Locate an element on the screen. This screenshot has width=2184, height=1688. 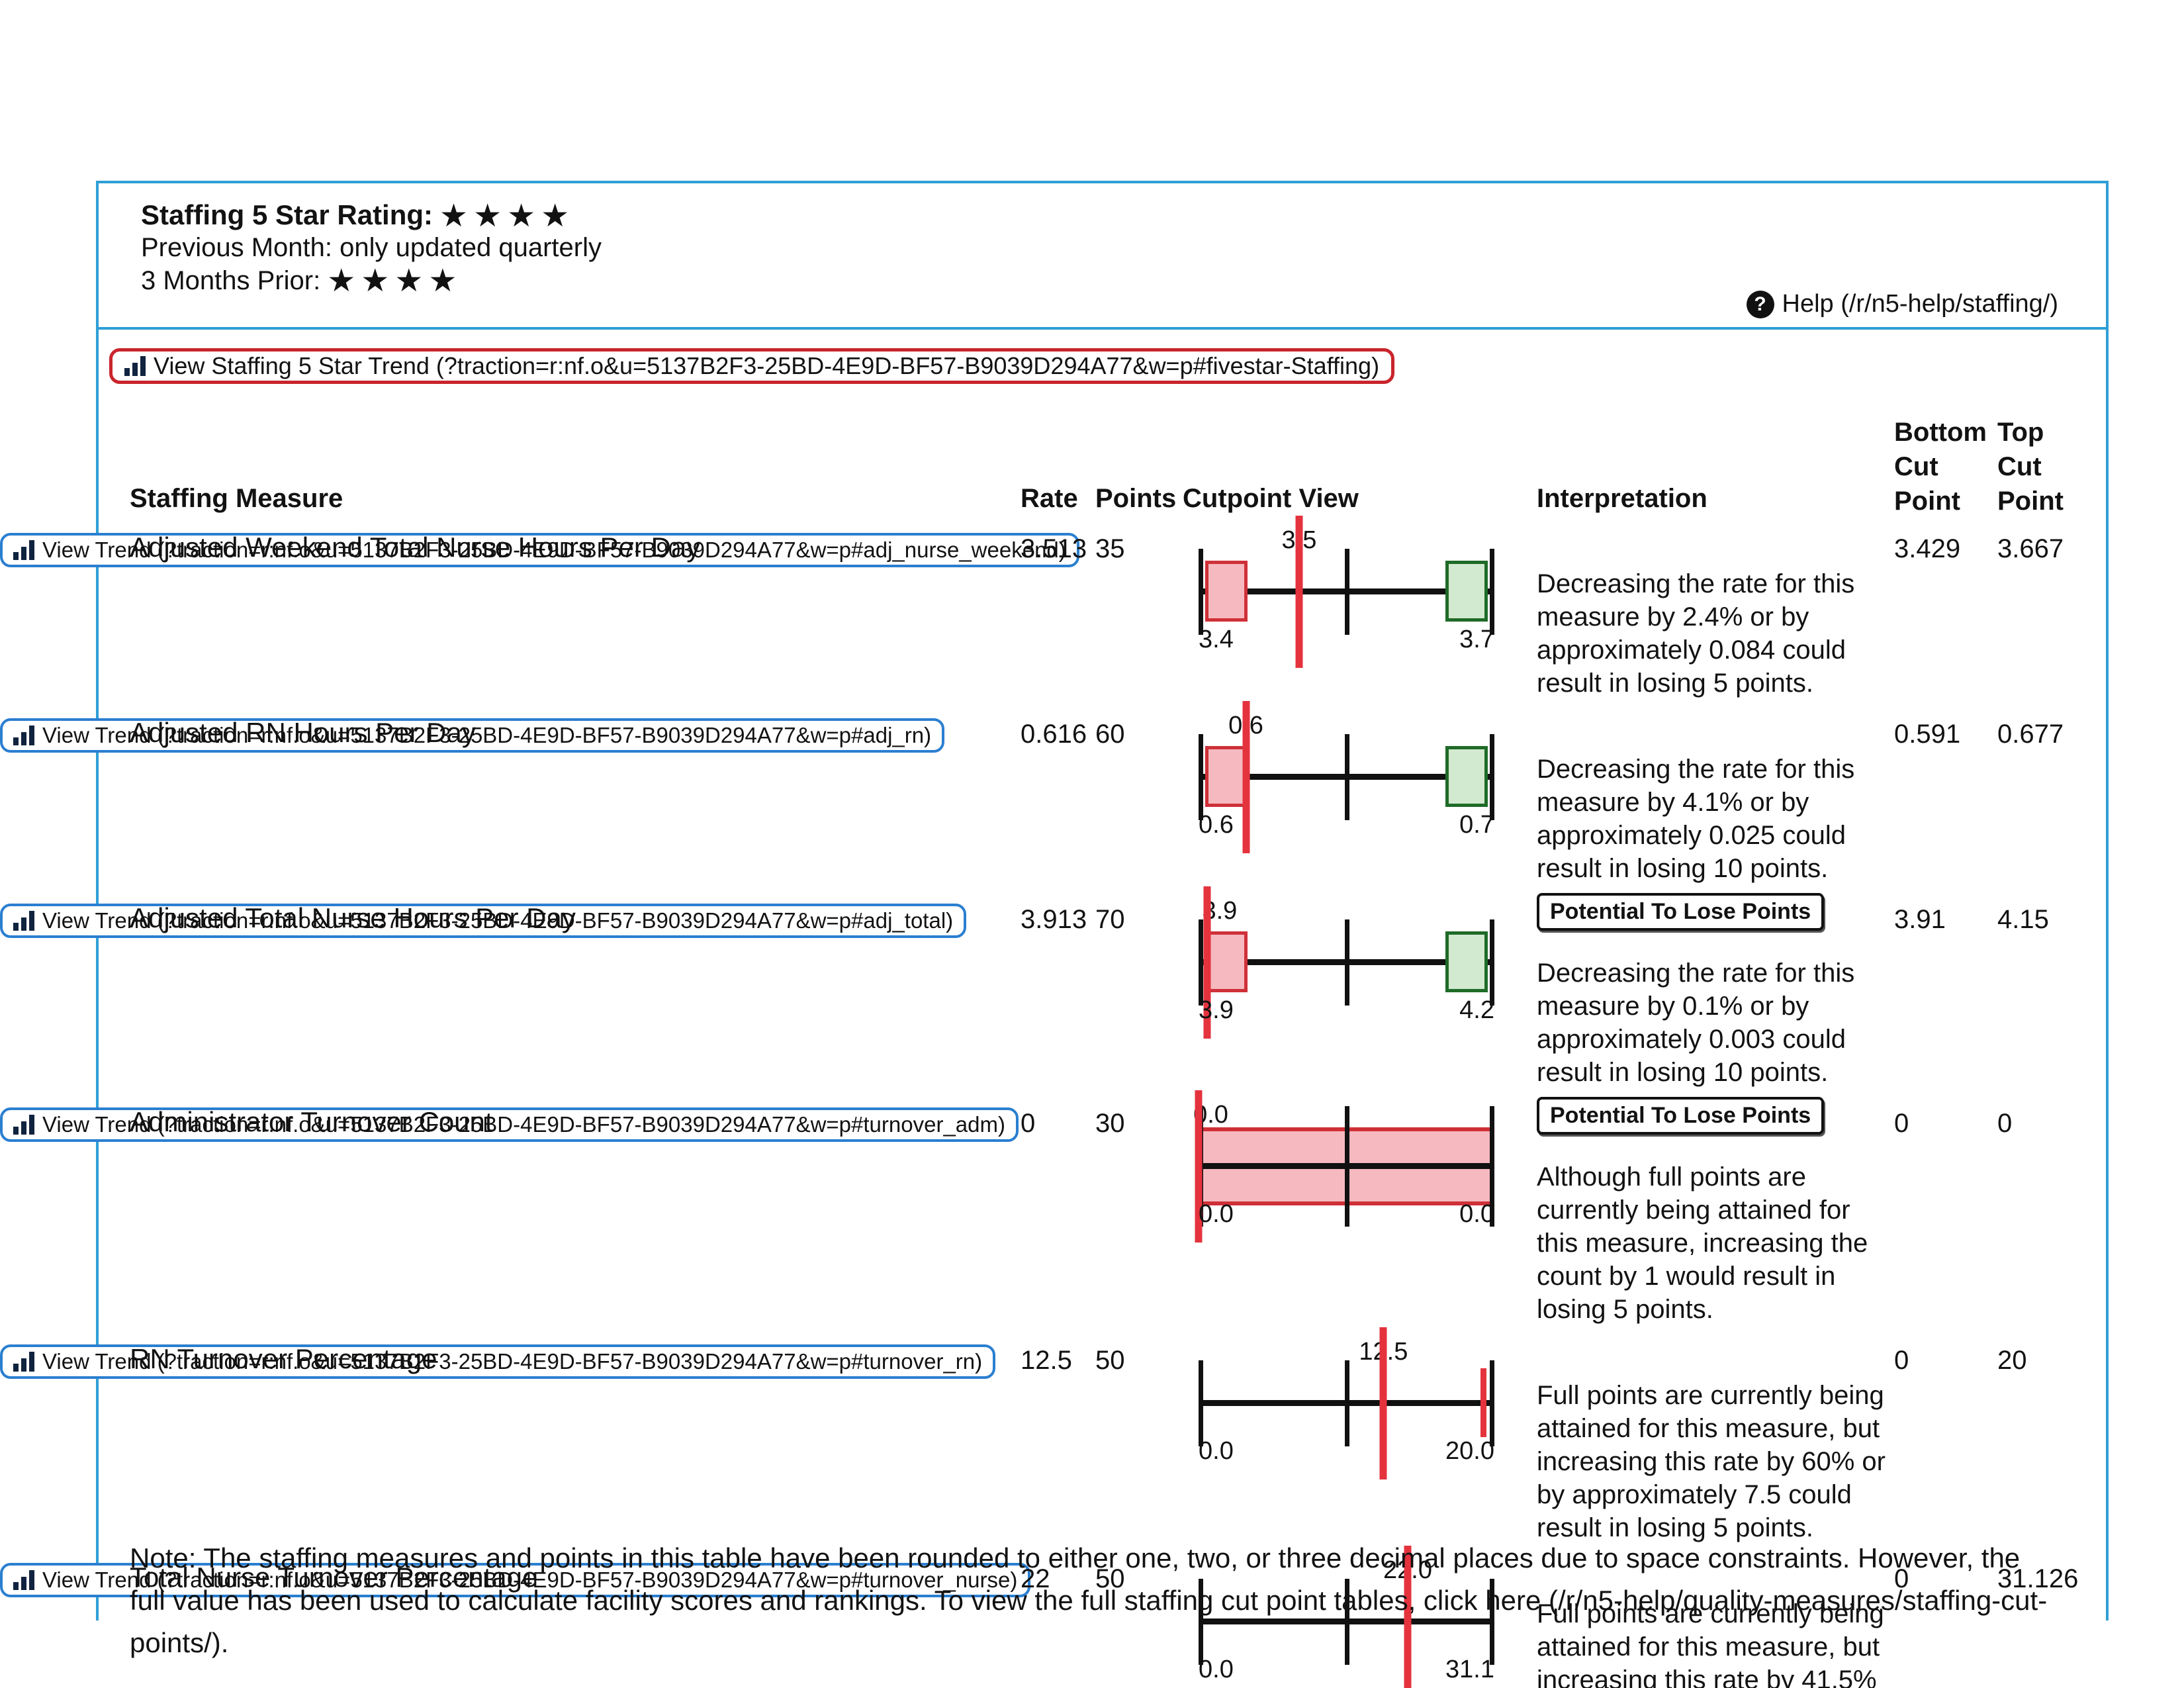
measure-name: Administrator Turnover Count is located at coordinates (311, 1121).